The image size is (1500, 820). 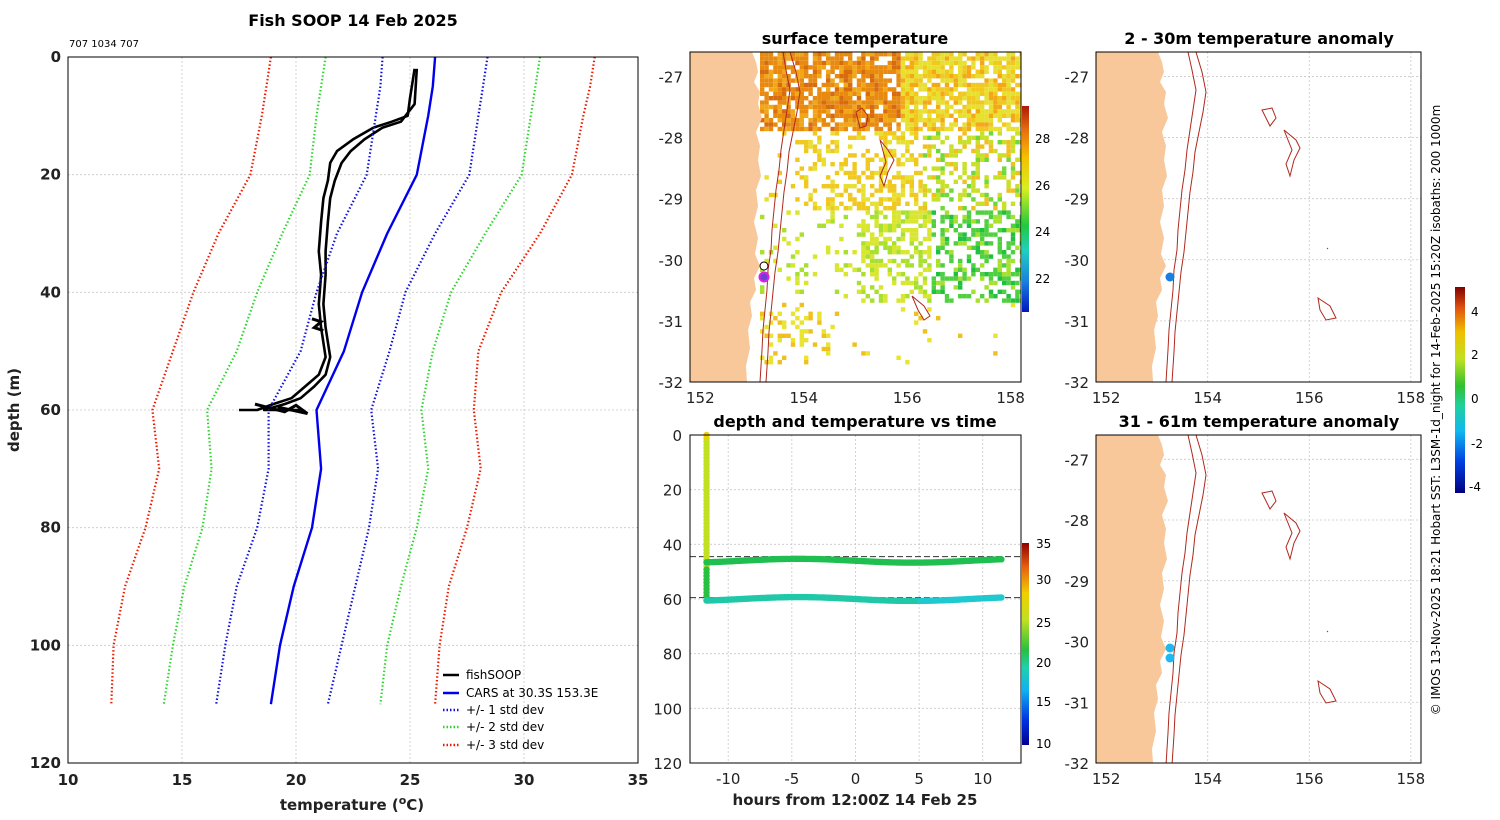 What do you see at coordinates (919, 779) in the screenshot?
I see `time-xtick-label: 5` at bounding box center [919, 779].